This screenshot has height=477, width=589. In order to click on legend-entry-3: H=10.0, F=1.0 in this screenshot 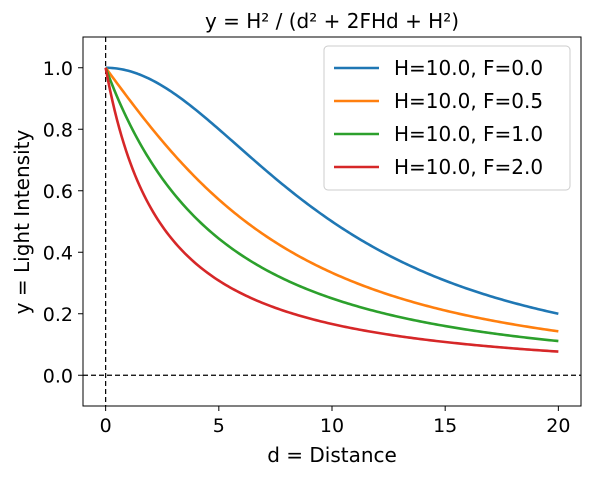, I will do `click(468, 134)`.